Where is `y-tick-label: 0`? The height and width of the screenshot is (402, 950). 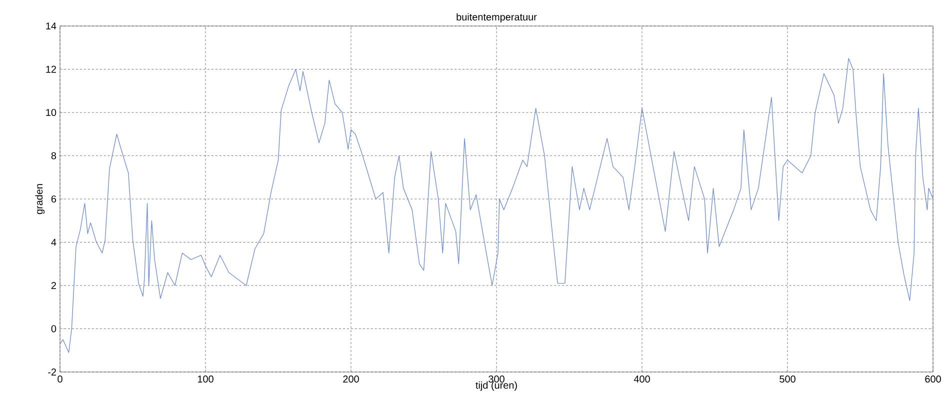 y-tick-label: 0 is located at coordinates (53, 328).